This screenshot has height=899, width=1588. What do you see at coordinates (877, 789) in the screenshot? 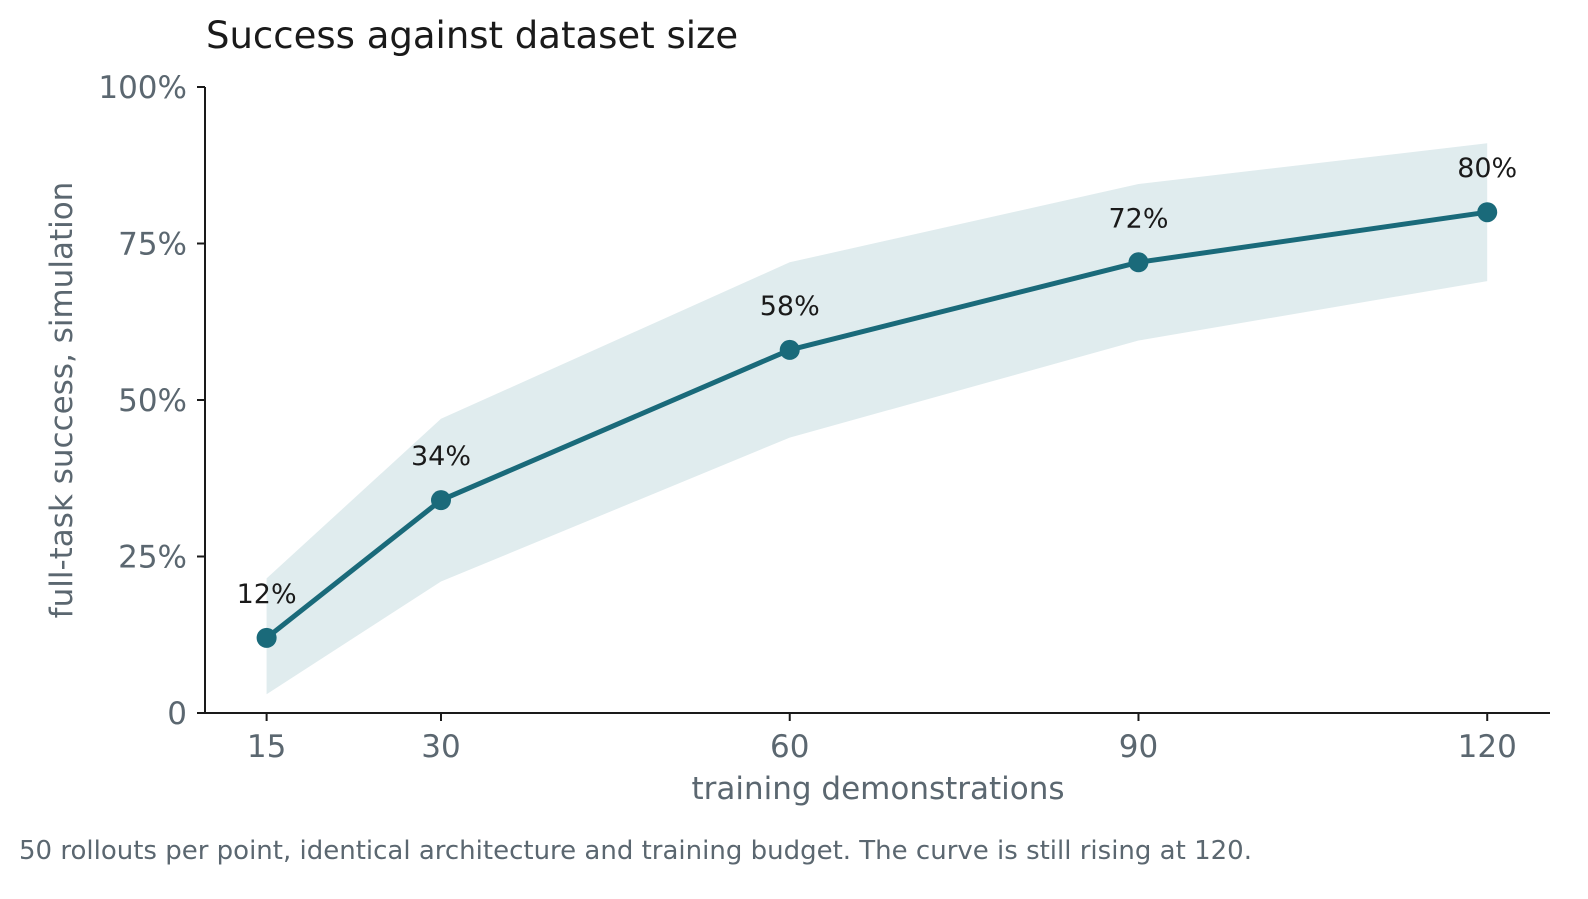
I see `x-axis-label: training demonstrations` at bounding box center [877, 789].